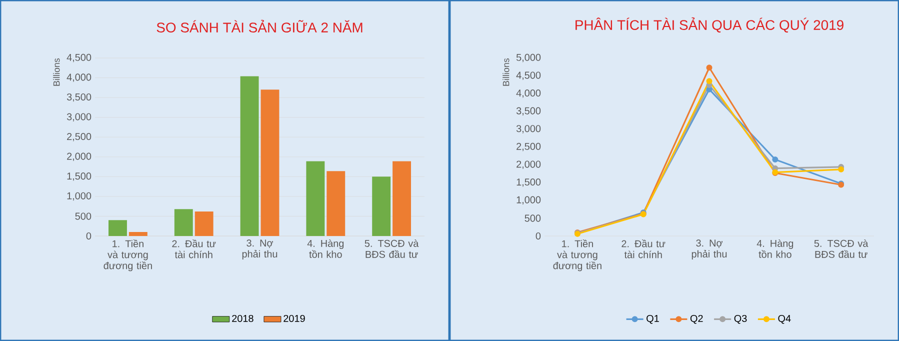  Describe the element at coordinates (294, 318) in the screenshot. I see `legend-label: 2019` at that location.